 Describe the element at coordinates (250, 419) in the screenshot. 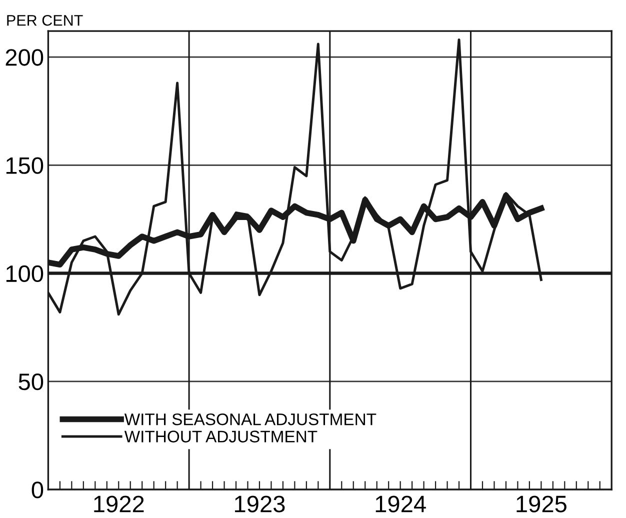

I see `legend-label: WITH SEASONAL ADJUSTMENT` at that location.